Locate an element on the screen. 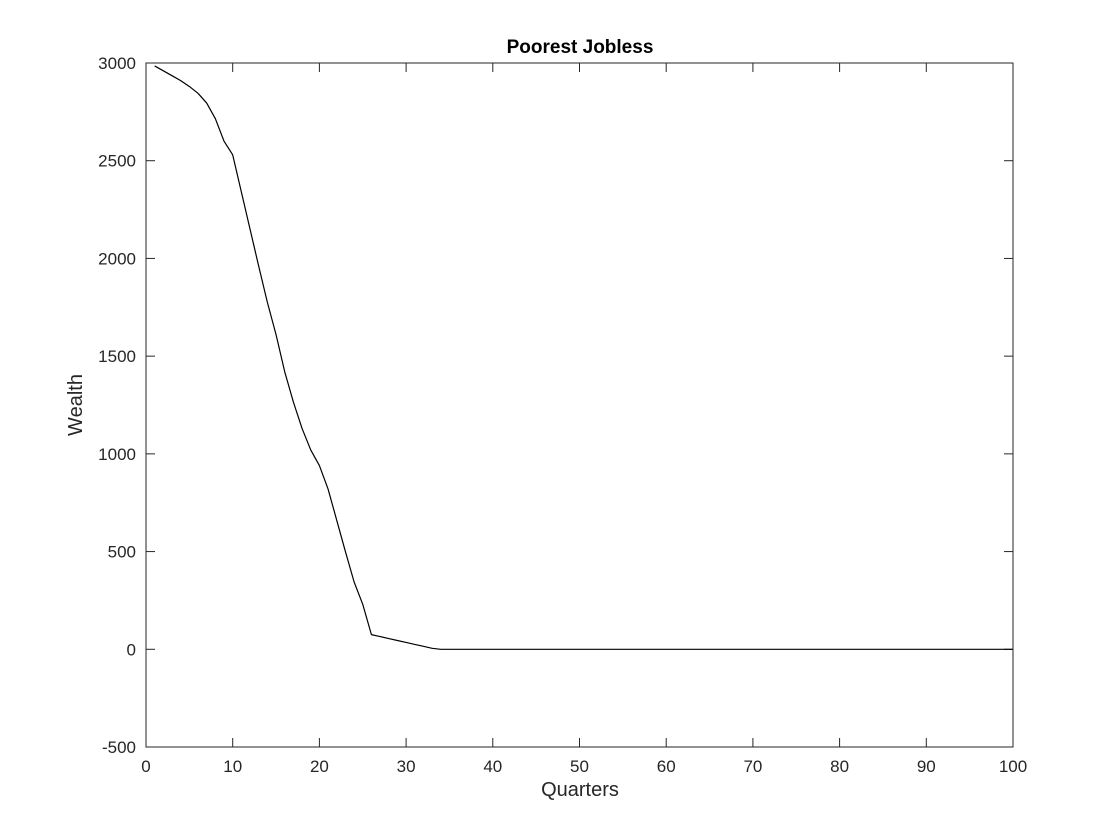  y-tick-label: 1500 is located at coordinates (117, 356).